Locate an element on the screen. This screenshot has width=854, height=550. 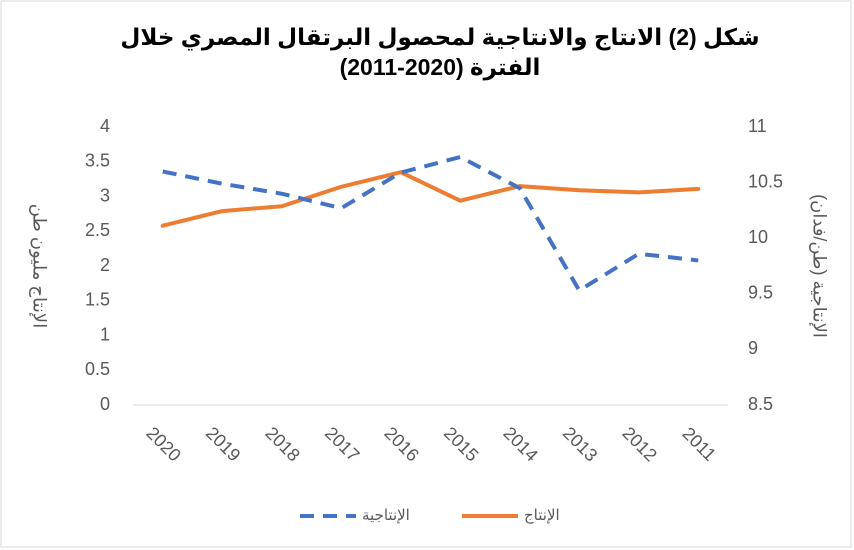
y-tick-label: 1 is located at coordinates (105, 334).